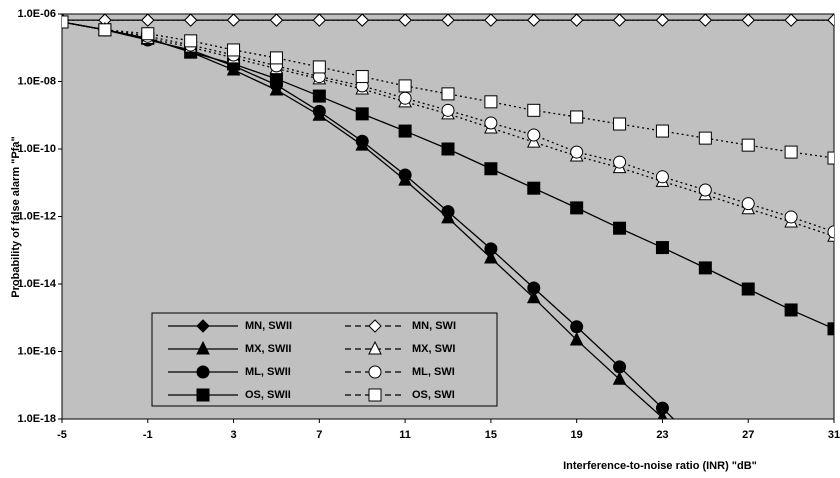 Image resolution: width=840 pixels, height=478 pixels. What do you see at coordinates (233, 435) in the screenshot?
I see `x-tick-label: 3` at bounding box center [233, 435].